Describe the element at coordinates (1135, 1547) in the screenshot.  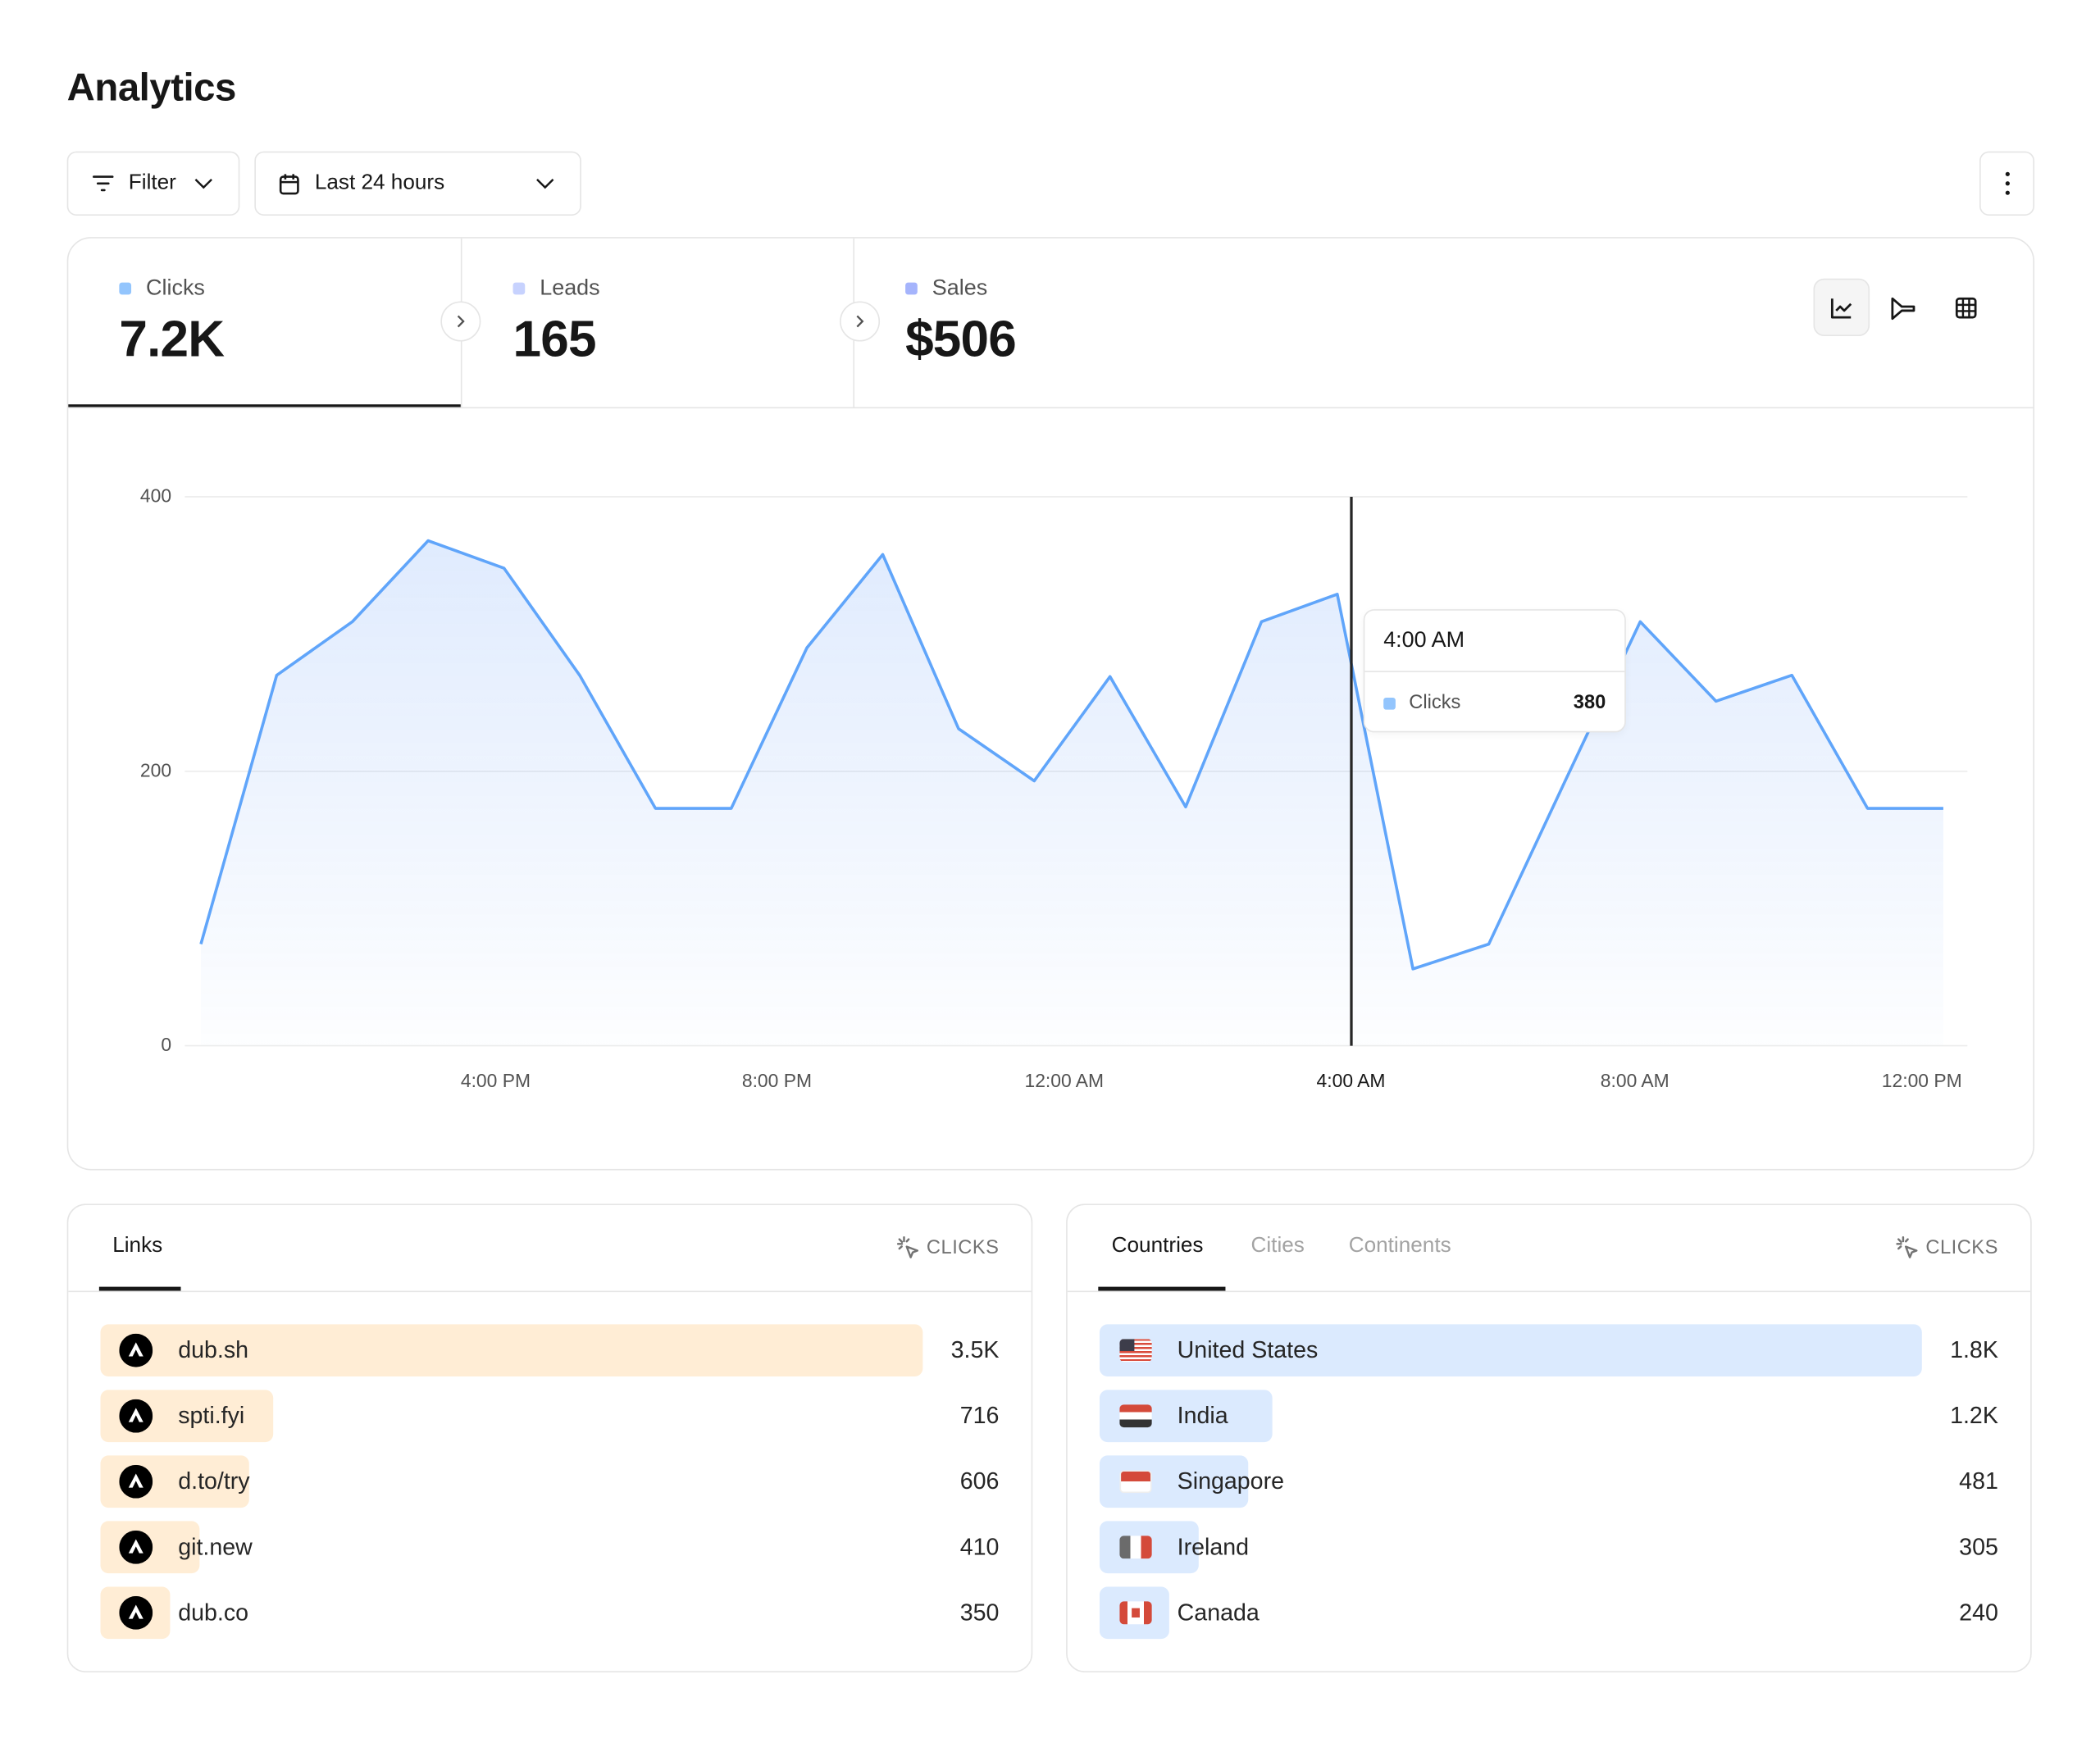
I see `flag-ie-icon` at that location.